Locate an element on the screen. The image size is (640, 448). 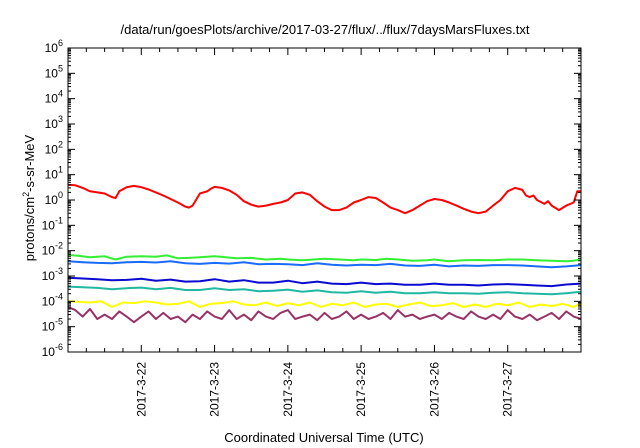
y-tick-label: 10⁶ is located at coordinates (54, 46).